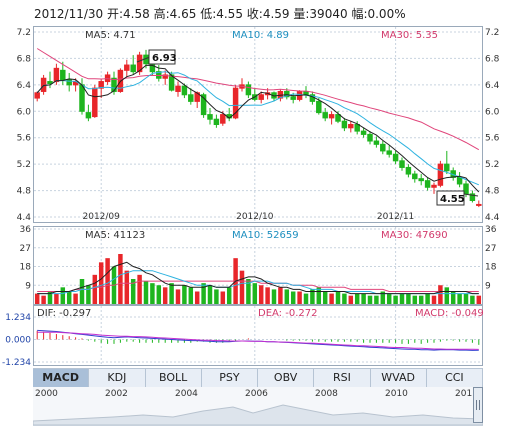 The height and width of the screenshot is (434, 506). What do you see at coordinates (256, 394) in the screenshot?
I see `navigator-year-label: 2006` at bounding box center [256, 394].